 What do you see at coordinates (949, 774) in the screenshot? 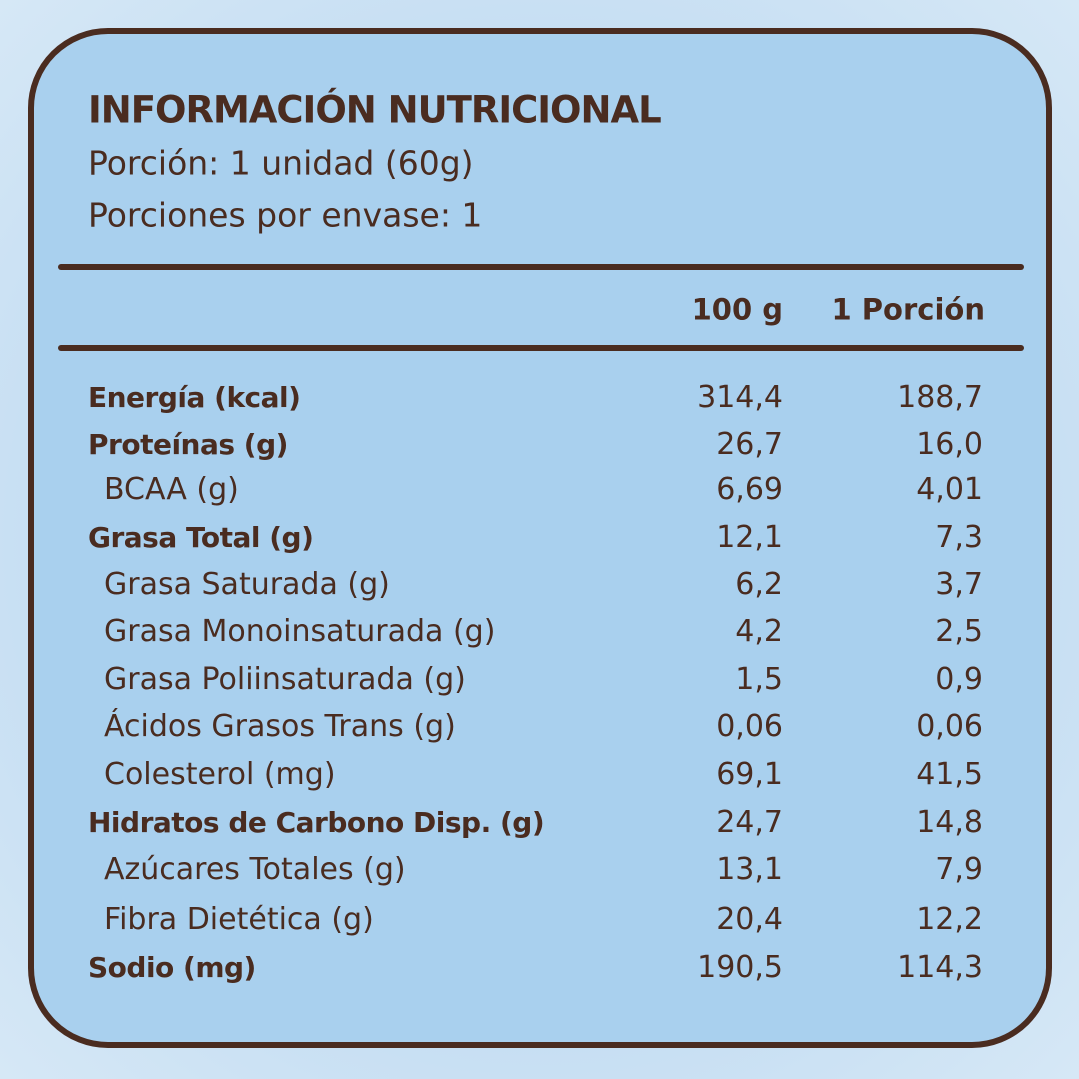
I see `cell: 41,5` at bounding box center [949, 774].